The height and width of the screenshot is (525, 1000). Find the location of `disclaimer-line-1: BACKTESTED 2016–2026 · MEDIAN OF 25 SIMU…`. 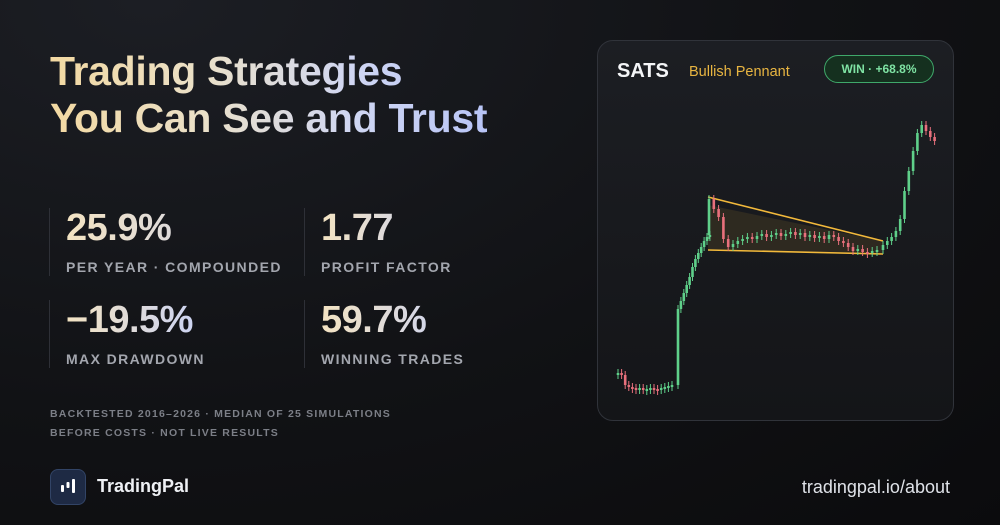

disclaimer-line-1: BACKTESTED 2016–2026 · MEDIAN OF 25 SIMU… is located at coordinates (220, 414).